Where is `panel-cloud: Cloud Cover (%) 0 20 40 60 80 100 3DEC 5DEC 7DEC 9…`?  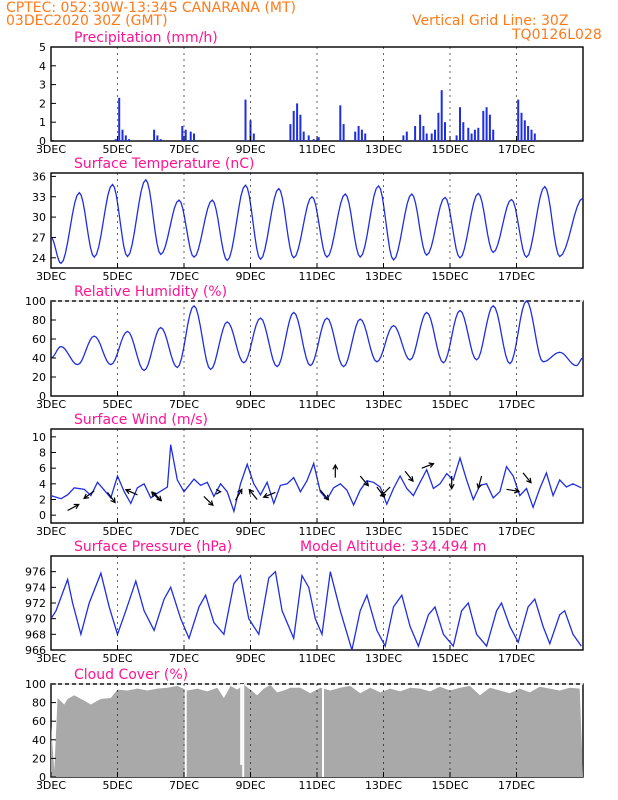 panel-cloud: Cloud Cover (%) 0 20 40 60 80 100 3DEC 5DEC 7DEC 9… is located at coordinates (304, 729).